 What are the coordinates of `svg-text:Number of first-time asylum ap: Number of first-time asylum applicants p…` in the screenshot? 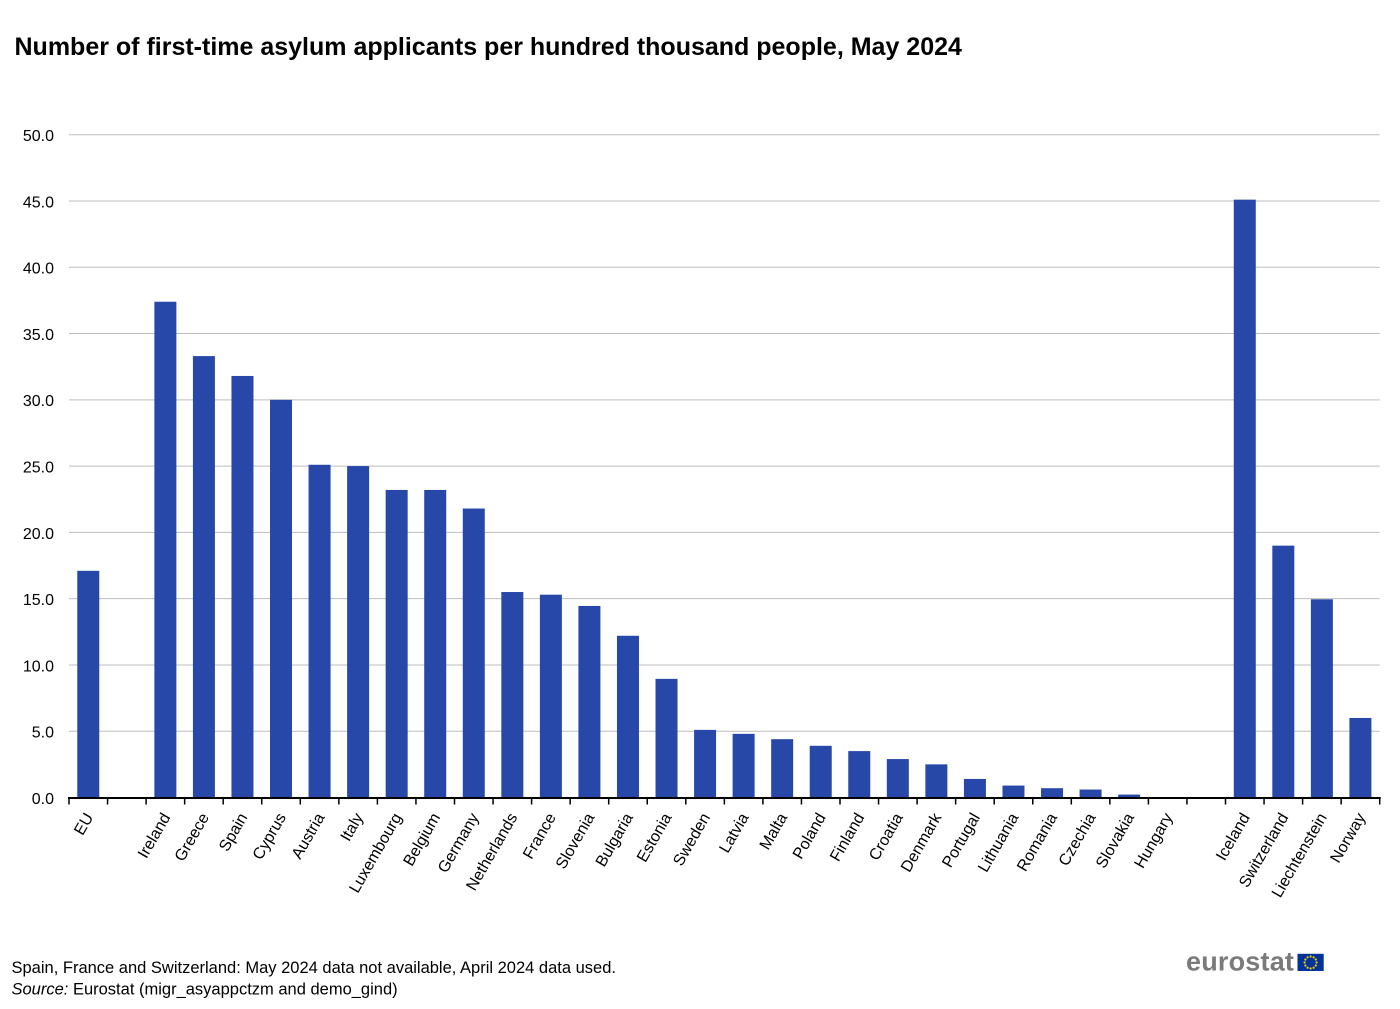 It's located at (489, 47).